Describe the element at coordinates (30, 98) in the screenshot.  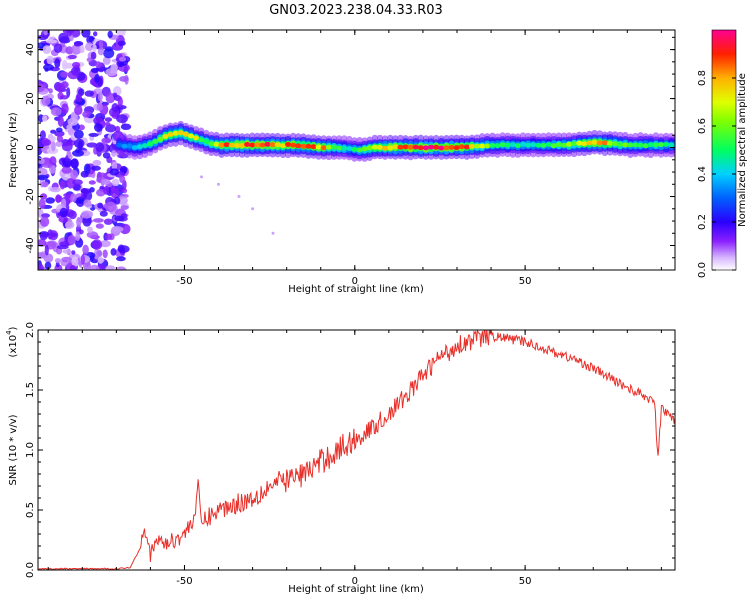
I see `y-tick-label: 20` at that location.